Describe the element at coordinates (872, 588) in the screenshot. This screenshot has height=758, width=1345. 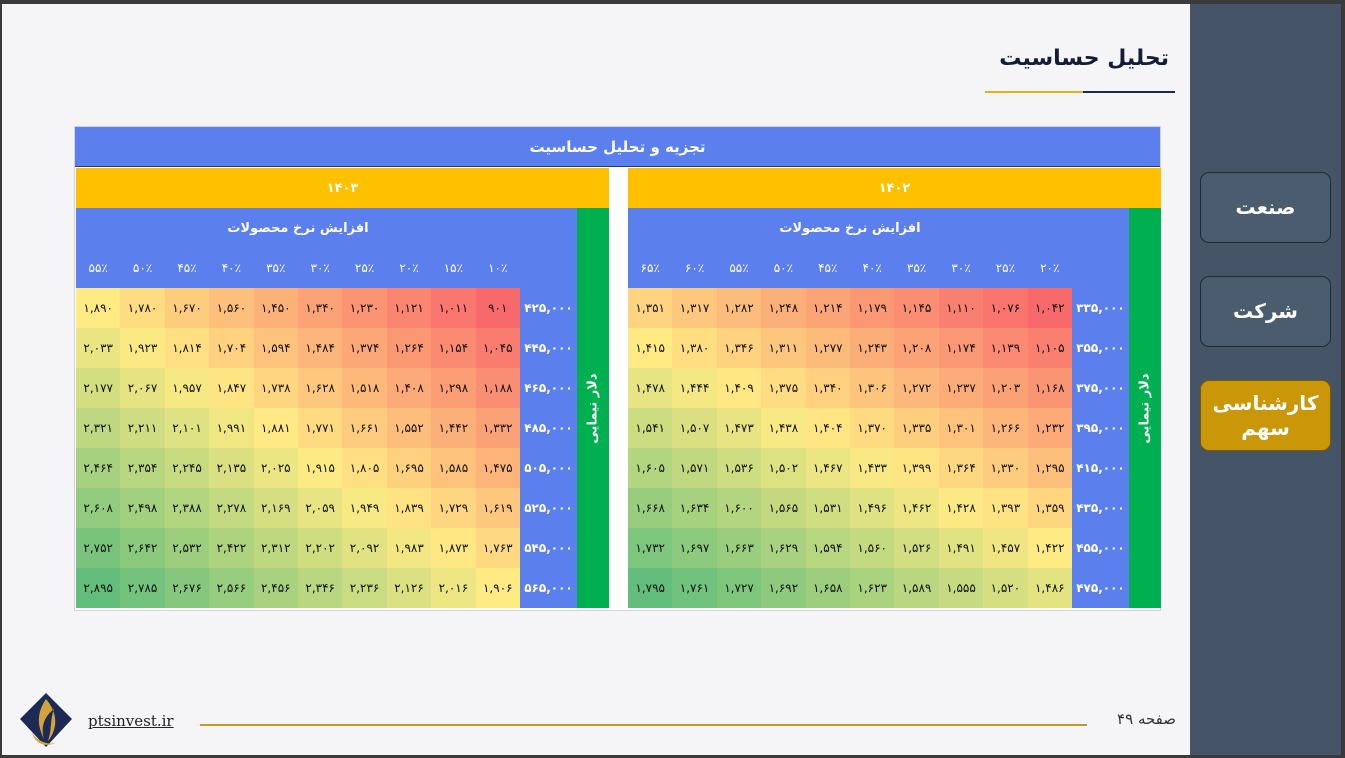
I see `table-cell: ۱,۶۲۳` at that location.